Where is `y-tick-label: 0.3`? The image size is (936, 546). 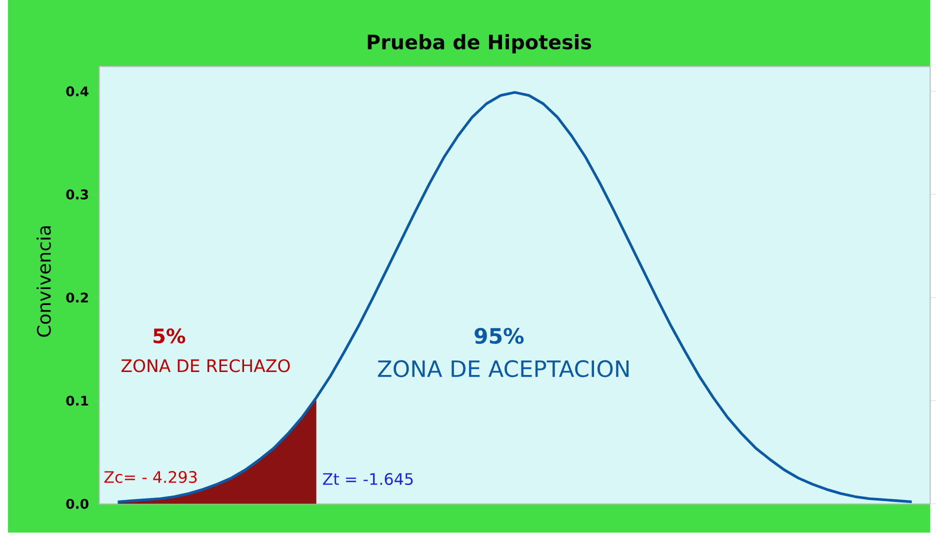
y-tick-label: 0.3 is located at coordinates (77, 195).